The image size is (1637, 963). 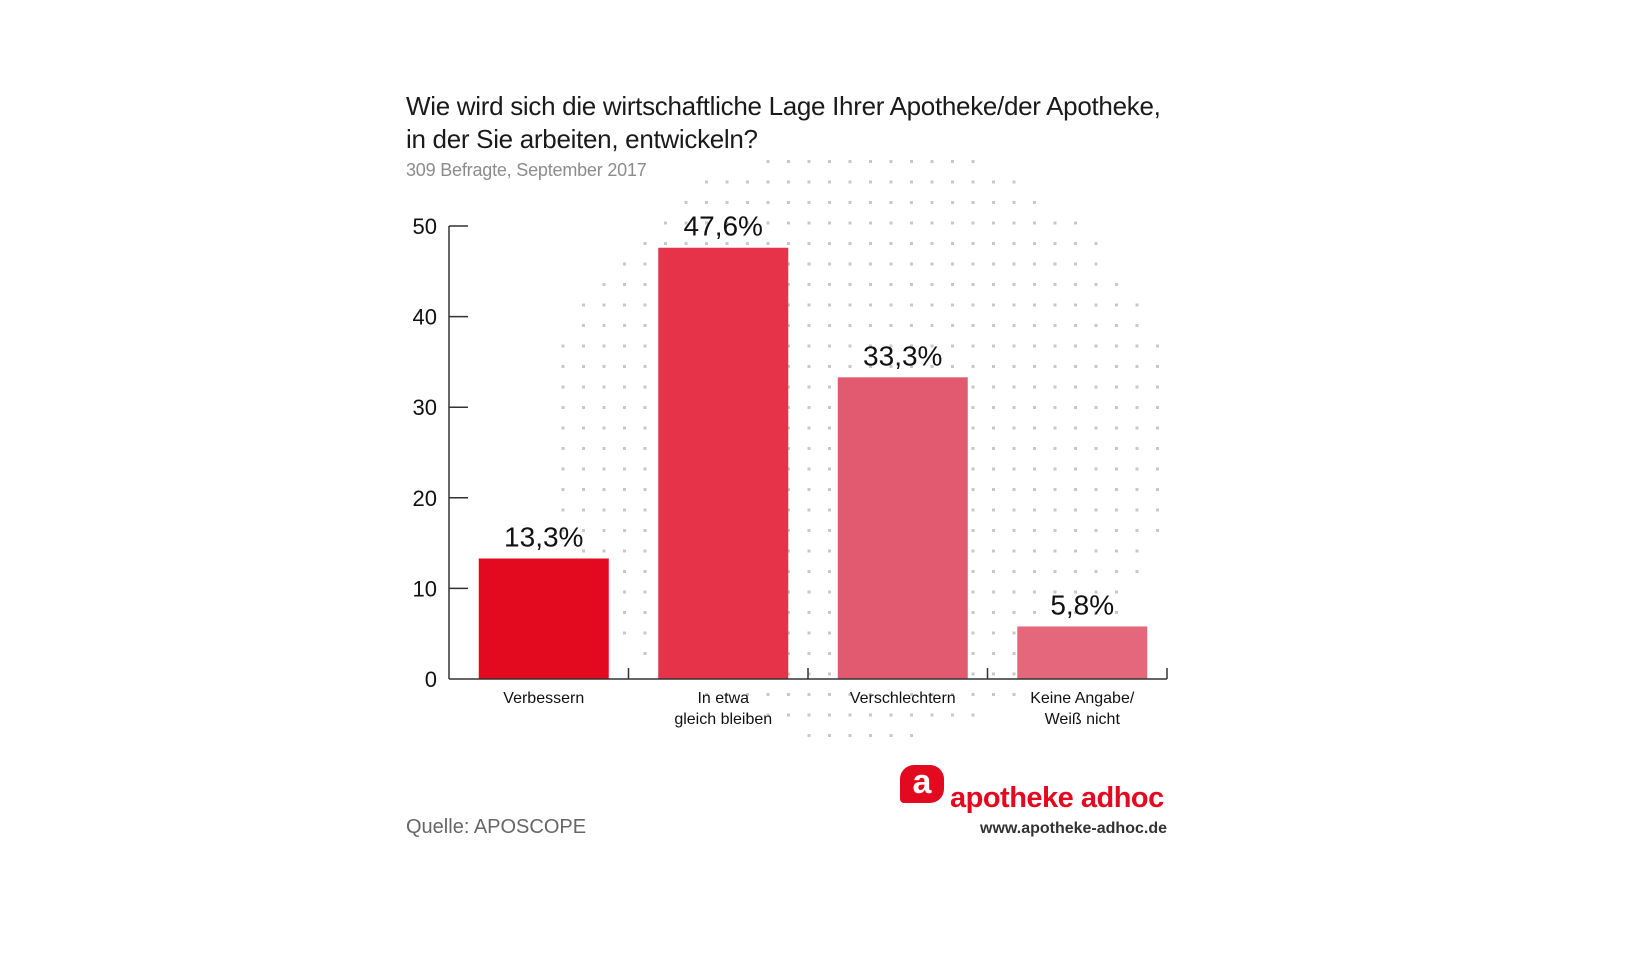 What do you see at coordinates (1035, 802) in the screenshot?
I see `brand-logo: a apotheke adhoc www.apotheke-adhoc.de` at bounding box center [1035, 802].